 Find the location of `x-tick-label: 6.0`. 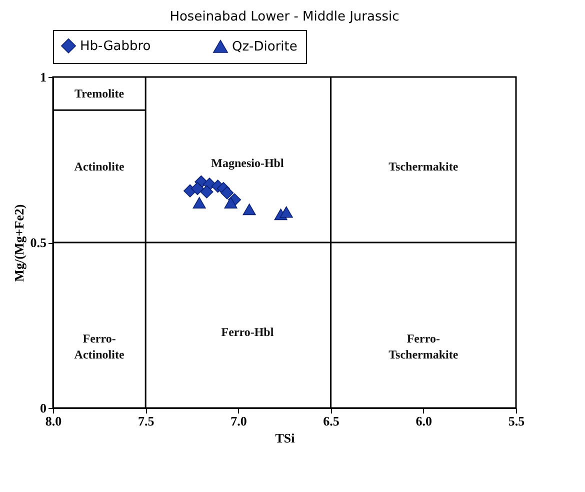

x-tick-label: 6.0 is located at coordinates (424, 421).